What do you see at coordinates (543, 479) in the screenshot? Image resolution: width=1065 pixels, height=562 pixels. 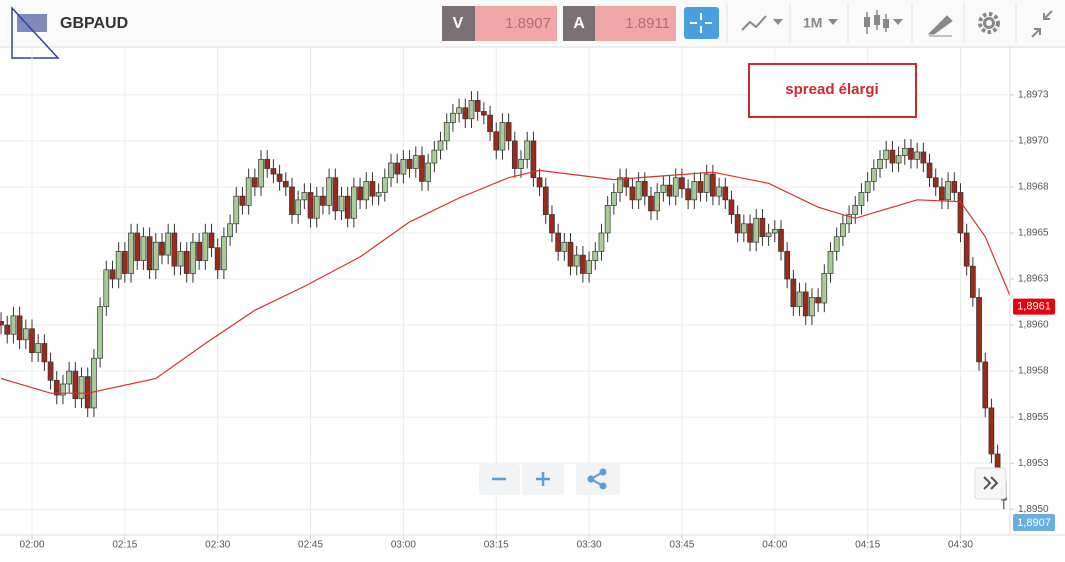 I see `zoom-in-button` at bounding box center [543, 479].